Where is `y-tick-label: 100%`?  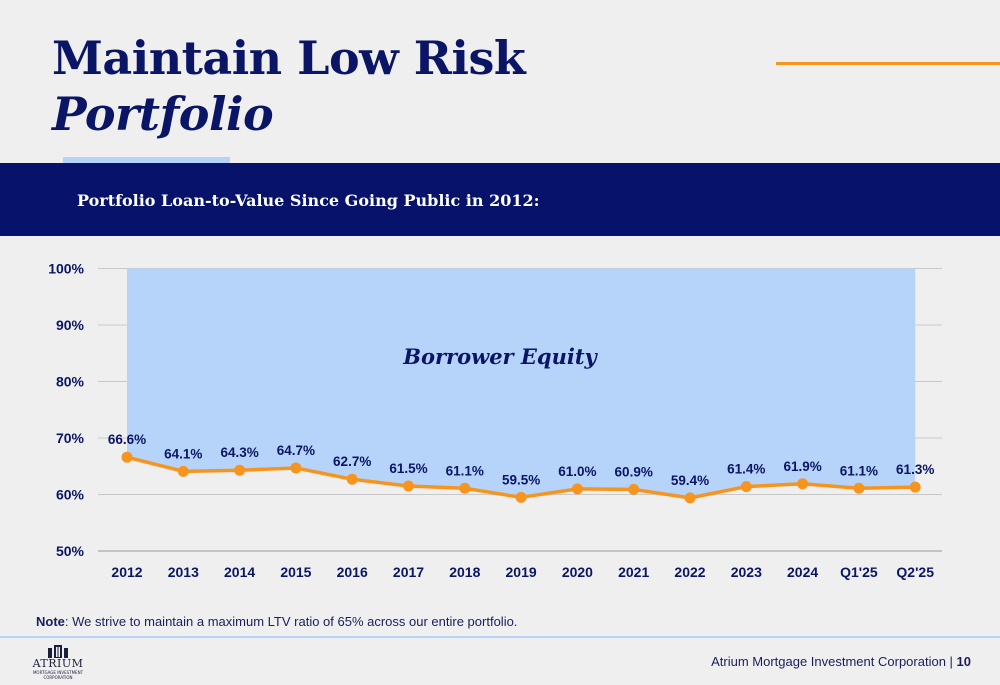
y-tick-label: 100% is located at coordinates (66, 269).